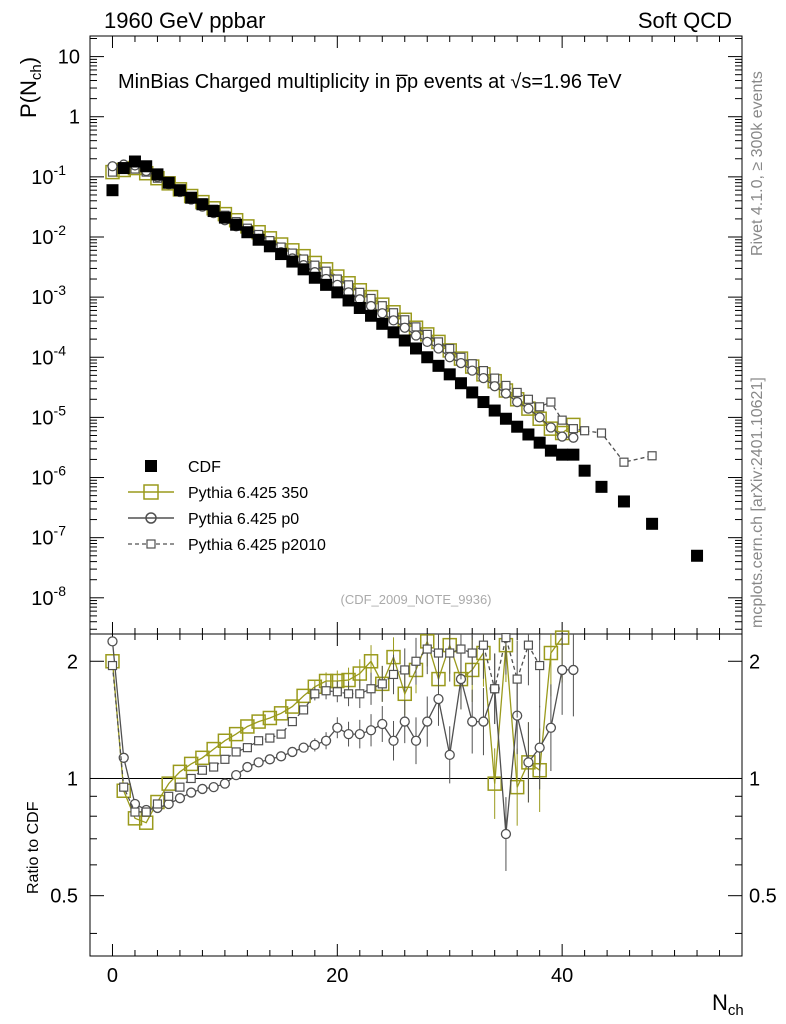  Describe the element at coordinates (257, 545) in the screenshot. I see `legend-label-p2010: Pythia 6.425 p2010` at that location.